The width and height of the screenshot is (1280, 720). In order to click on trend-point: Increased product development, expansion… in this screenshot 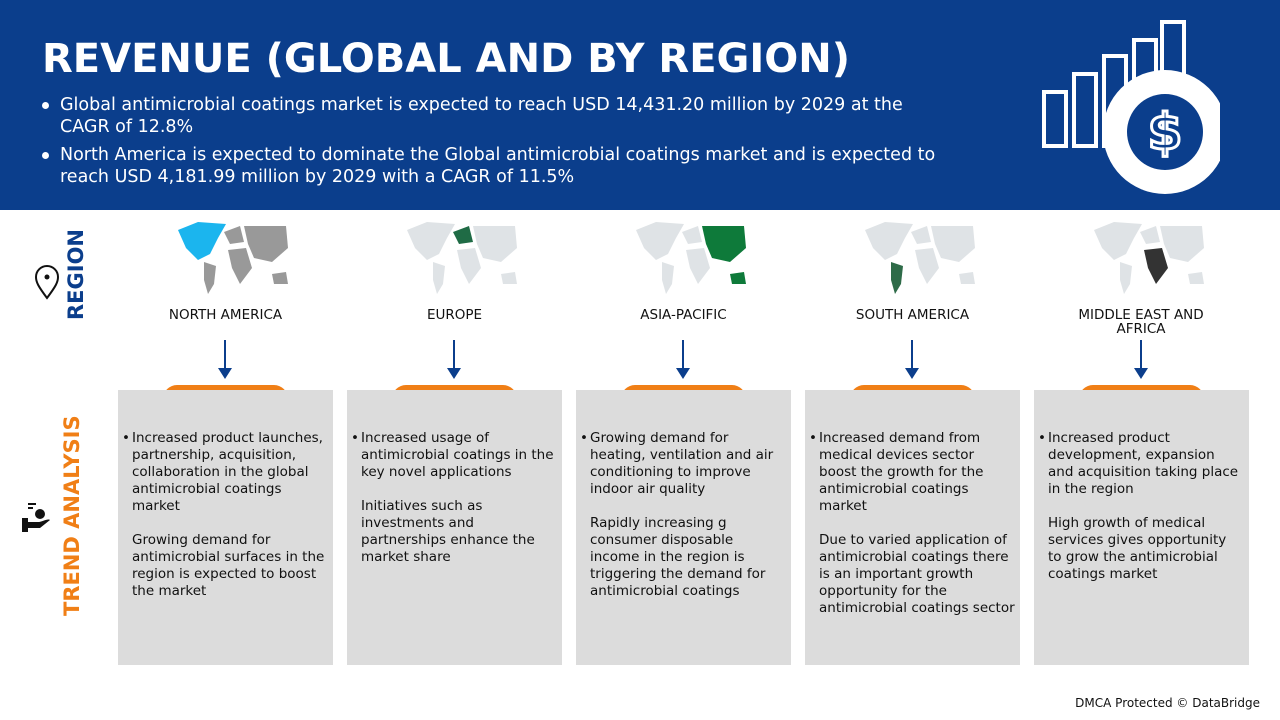, I will do `click(1141, 464)`.